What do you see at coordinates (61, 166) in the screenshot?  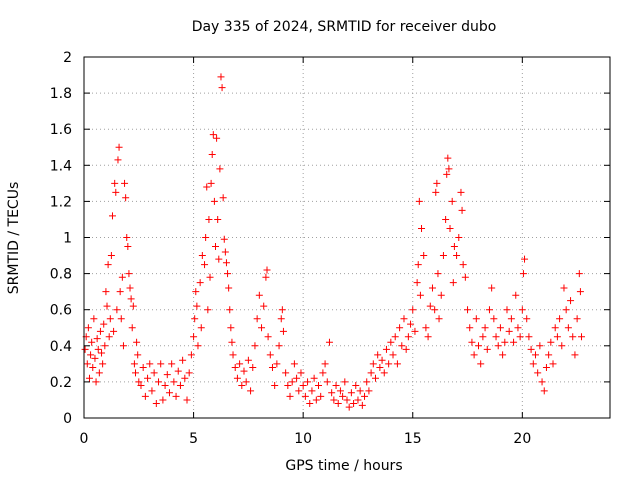 I see `y-tick-label: 1.4` at bounding box center [61, 166].